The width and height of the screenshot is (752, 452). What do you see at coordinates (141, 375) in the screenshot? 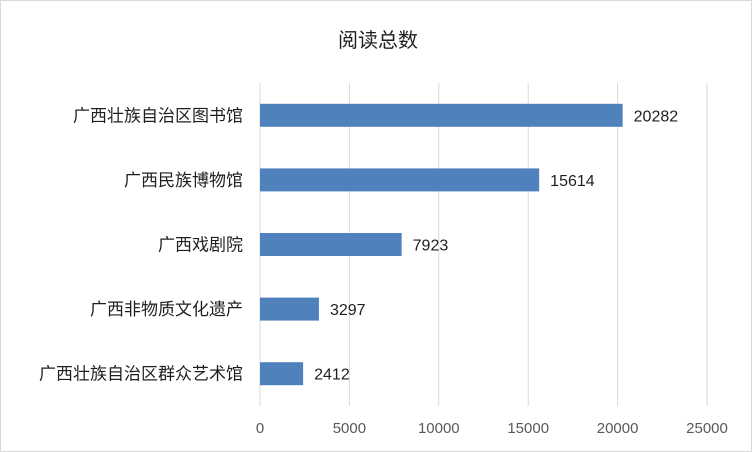
I see `category-label: 广西壮族自治区群众艺术馆` at bounding box center [141, 375].